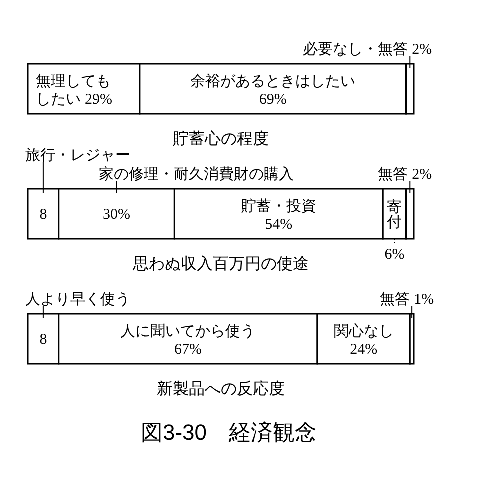 This screenshot has width=488, height=480. Describe the element at coordinates (220, 264) in the screenshot. I see `text: 思わぬ収入百万円の使途` at that location.